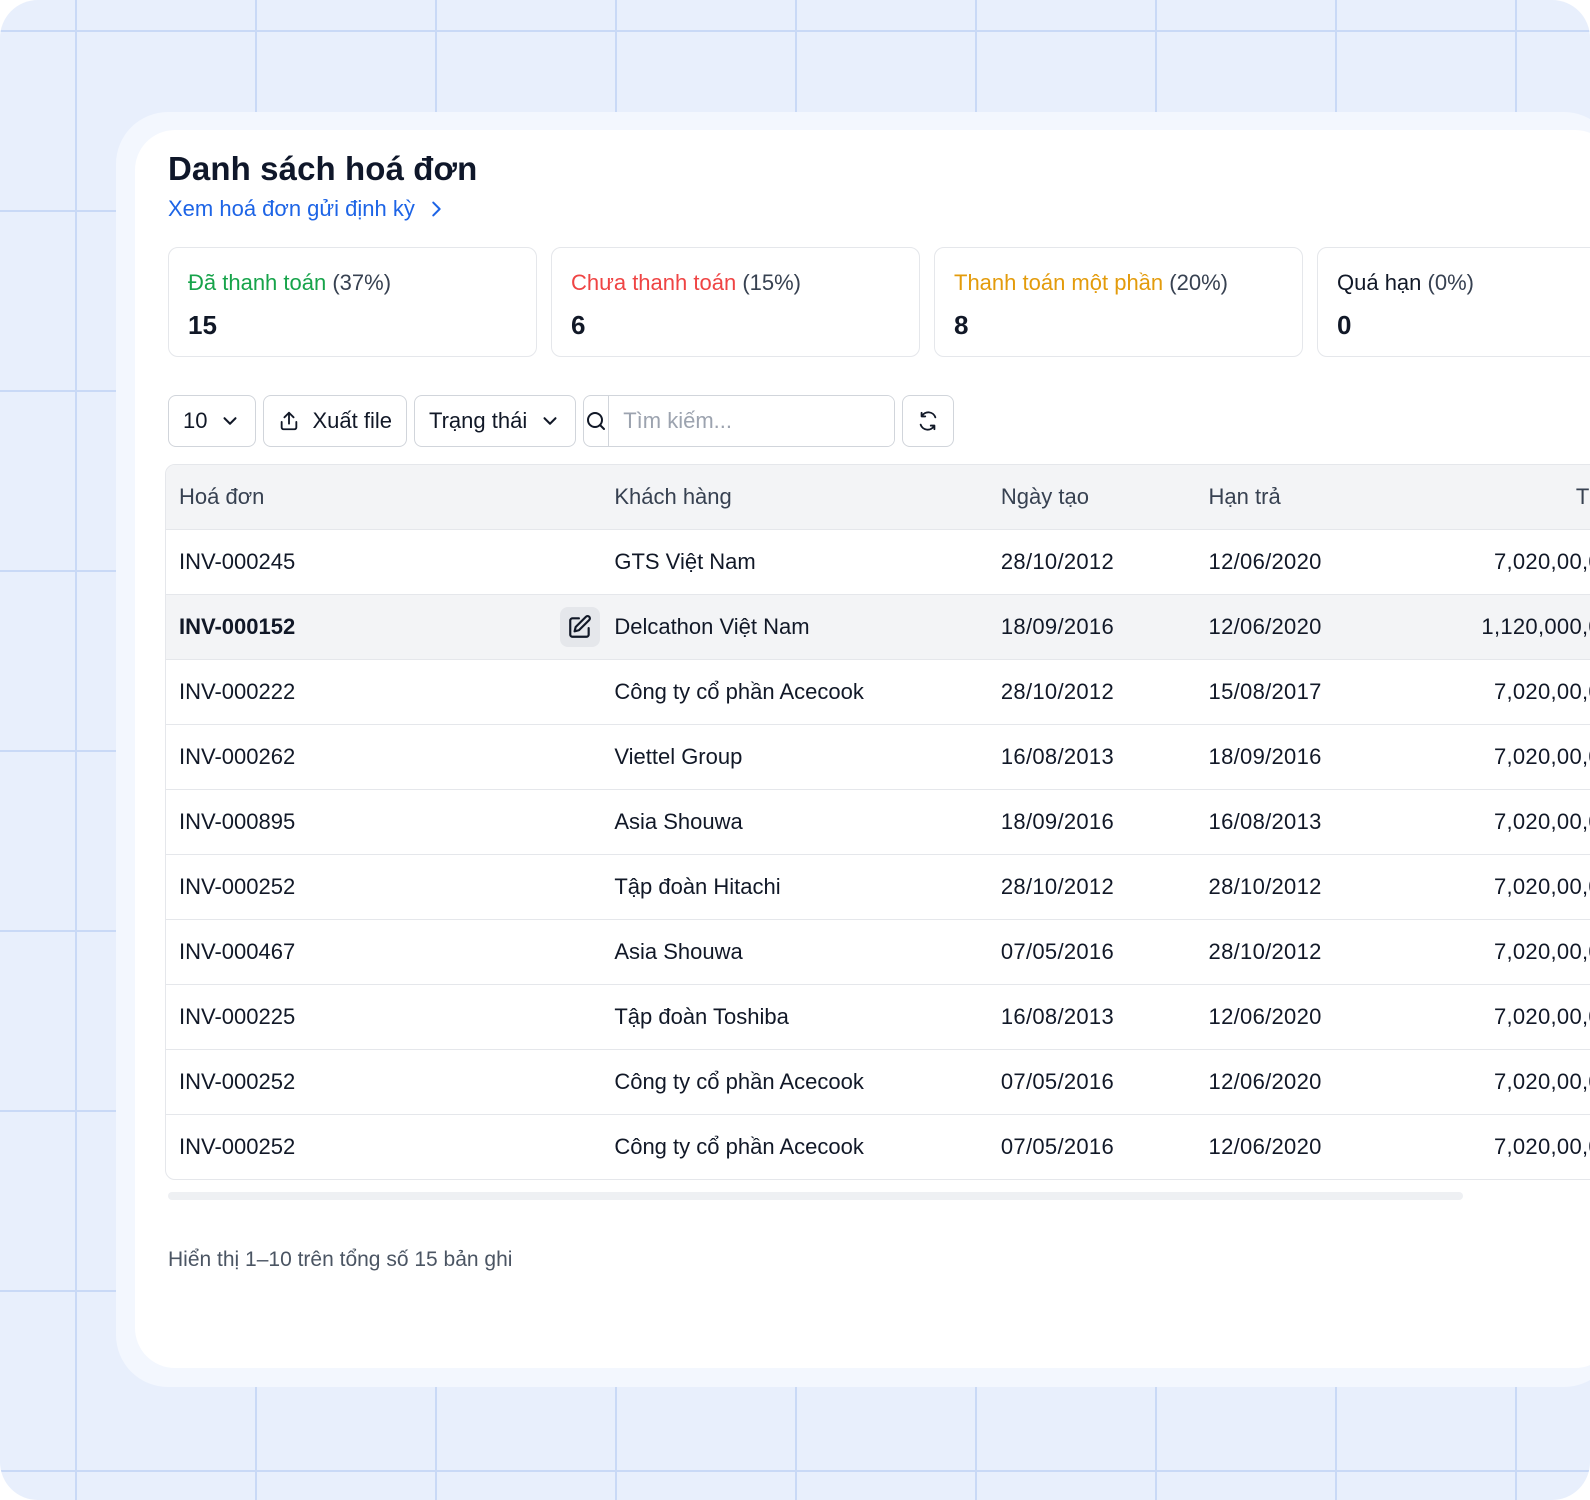 The image size is (1590, 1500). What do you see at coordinates (1479, 497) in the screenshot?
I see `column-header-tax: Thuế` at bounding box center [1479, 497].